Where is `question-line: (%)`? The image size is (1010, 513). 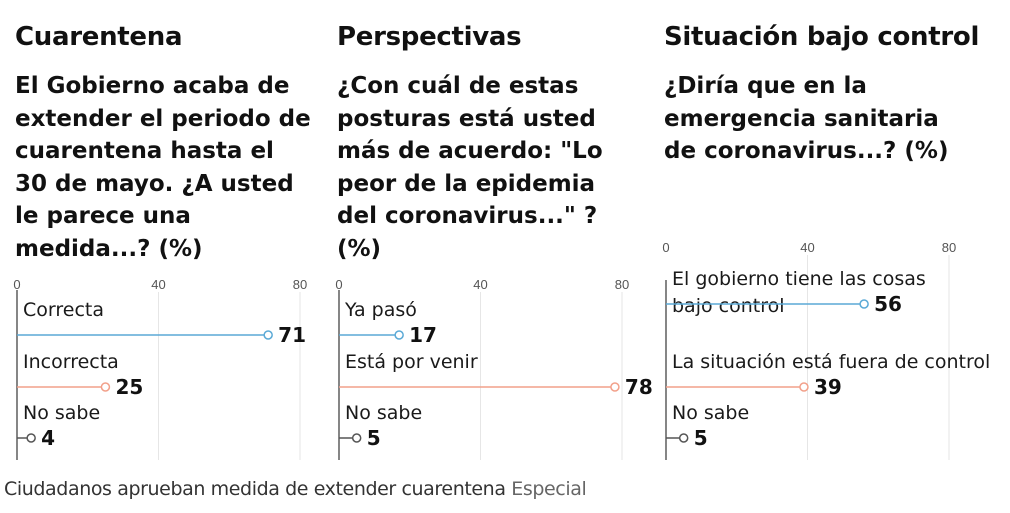 question-line: (%) is located at coordinates (359, 248).